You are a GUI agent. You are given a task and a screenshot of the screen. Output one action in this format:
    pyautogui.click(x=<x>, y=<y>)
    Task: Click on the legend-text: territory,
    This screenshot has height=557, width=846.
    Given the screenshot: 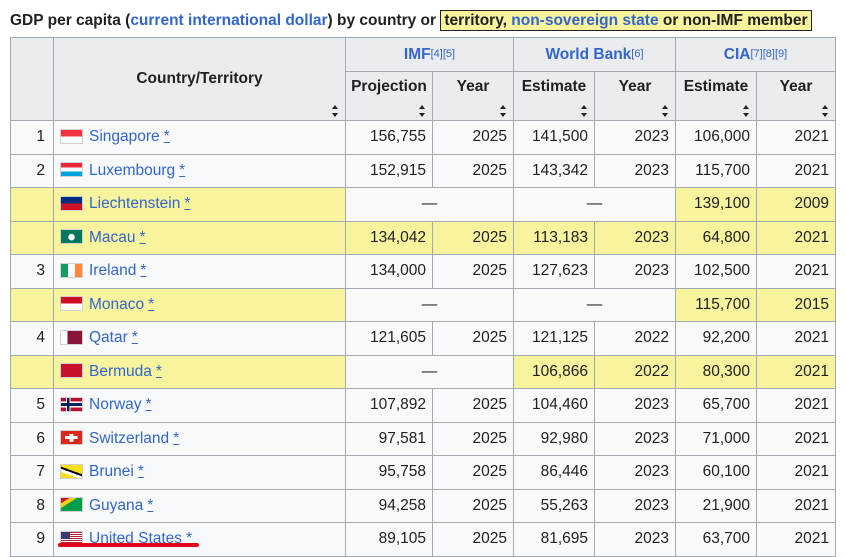 What is the action you would take?
    pyautogui.click(x=478, y=20)
    